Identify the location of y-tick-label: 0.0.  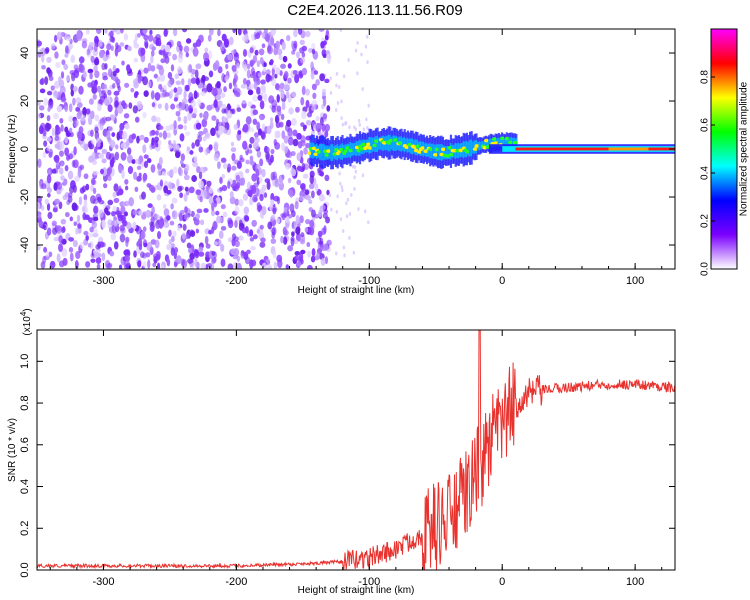
(25, 569).